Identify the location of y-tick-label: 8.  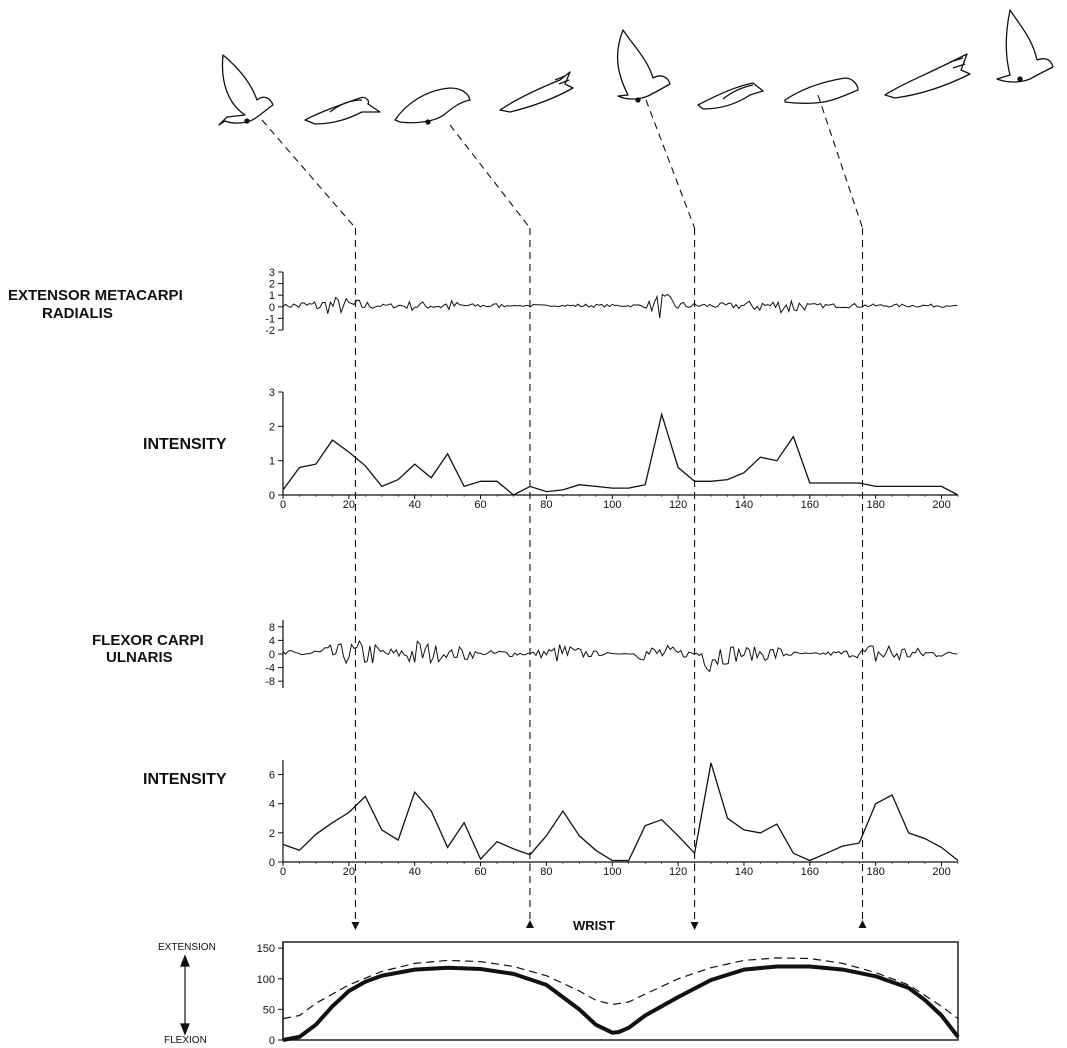
(272, 628).